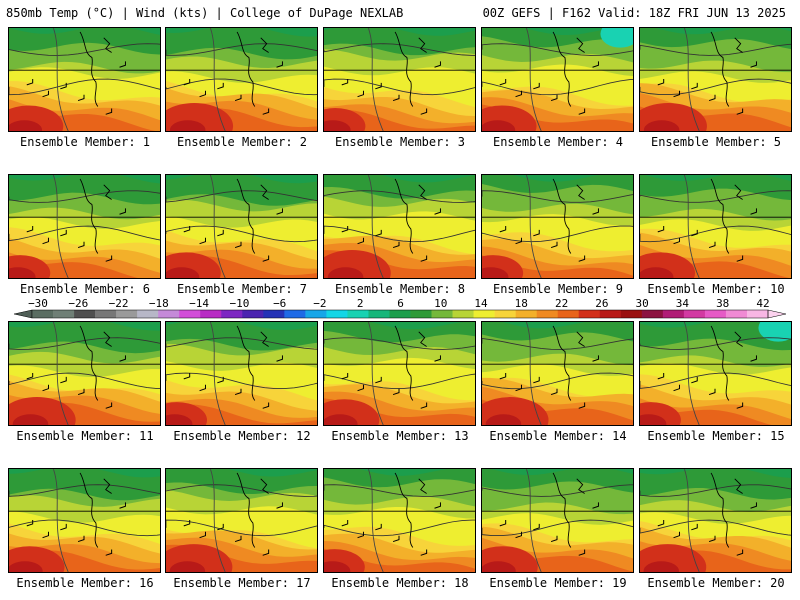  What do you see at coordinates (400, 142) in the screenshot?
I see `ensemble-member-label: Ensemble Member: 3` at bounding box center [400, 142].